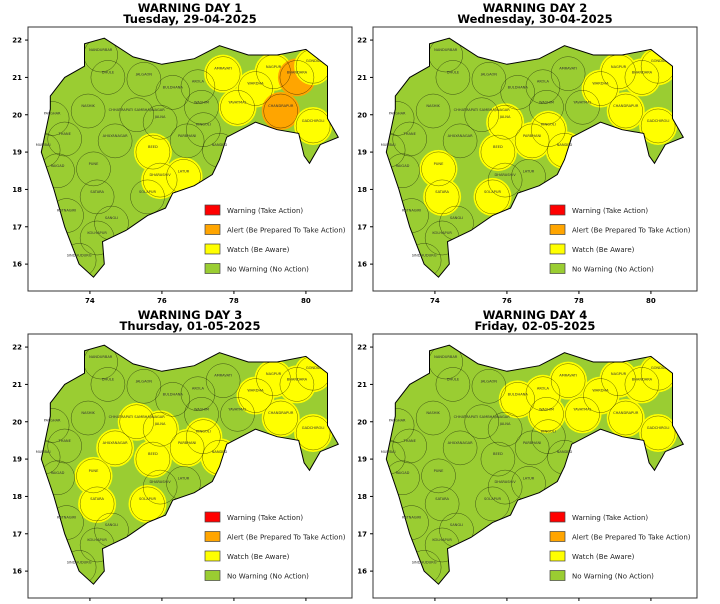 Image resolution: width=720 pixels, height=604 pixels. Describe the element at coordinates (534, 19) in the screenshot. I see `panel-date: Wednesday, 30-04-2025` at that location.